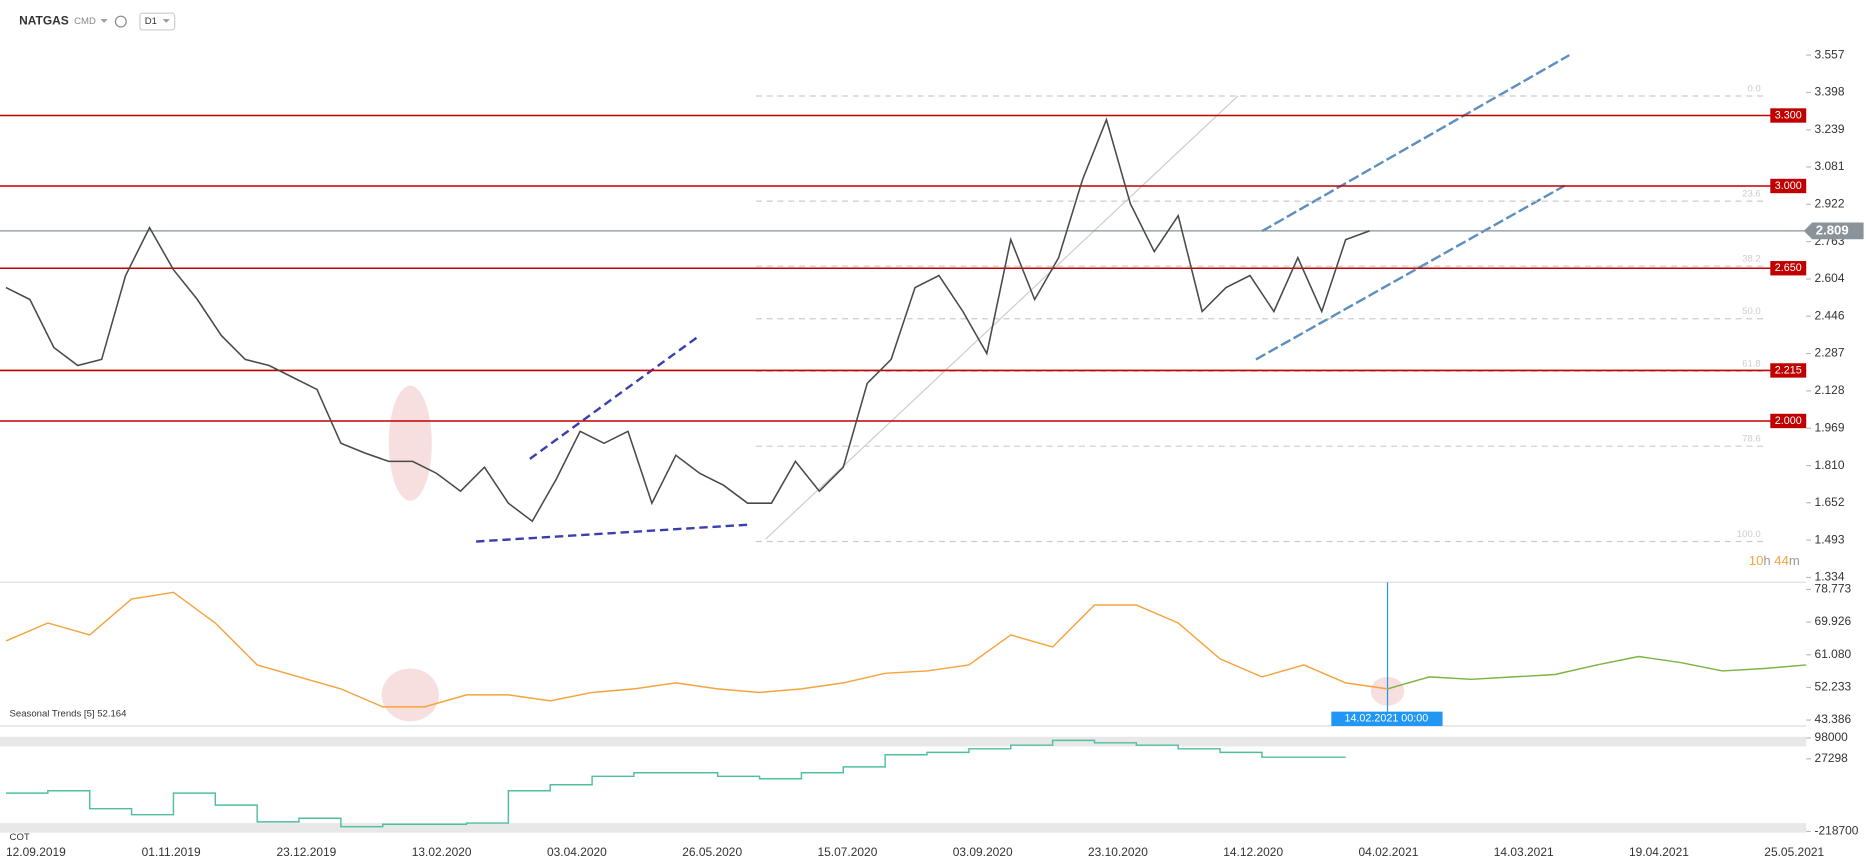 This screenshot has height=865, width=1866. What do you see at coordinates (157, 21) in the screenshot?
I see `interval-select` at bounding box center [157, 21].